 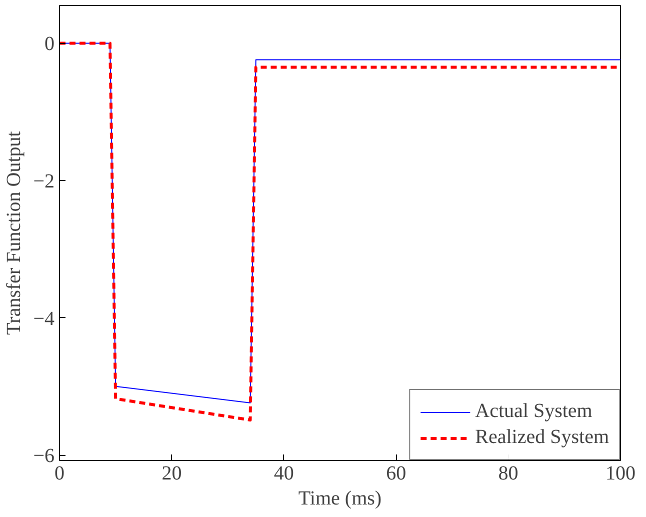 I want to click on x-tick-label: 20, so click(x=172, y=473).